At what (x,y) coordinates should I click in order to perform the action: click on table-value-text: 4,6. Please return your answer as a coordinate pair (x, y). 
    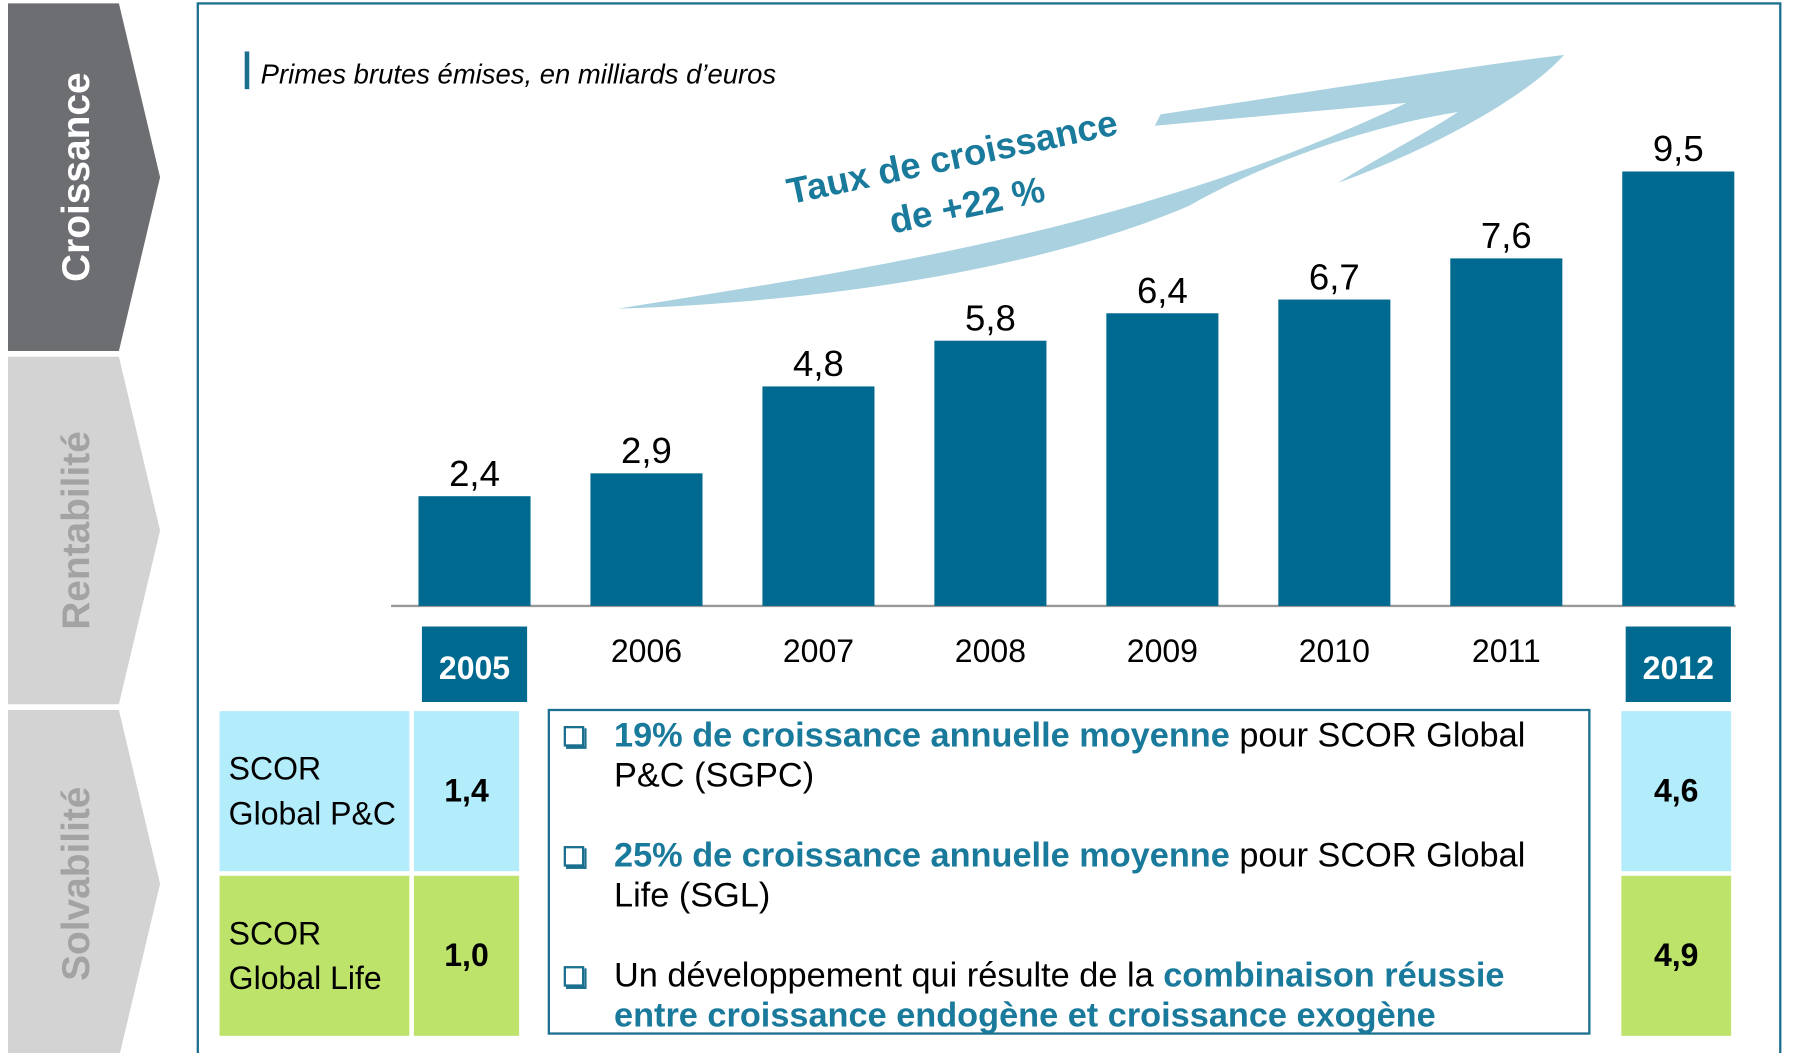
    Looking at the image, I should click on (1676, 790).